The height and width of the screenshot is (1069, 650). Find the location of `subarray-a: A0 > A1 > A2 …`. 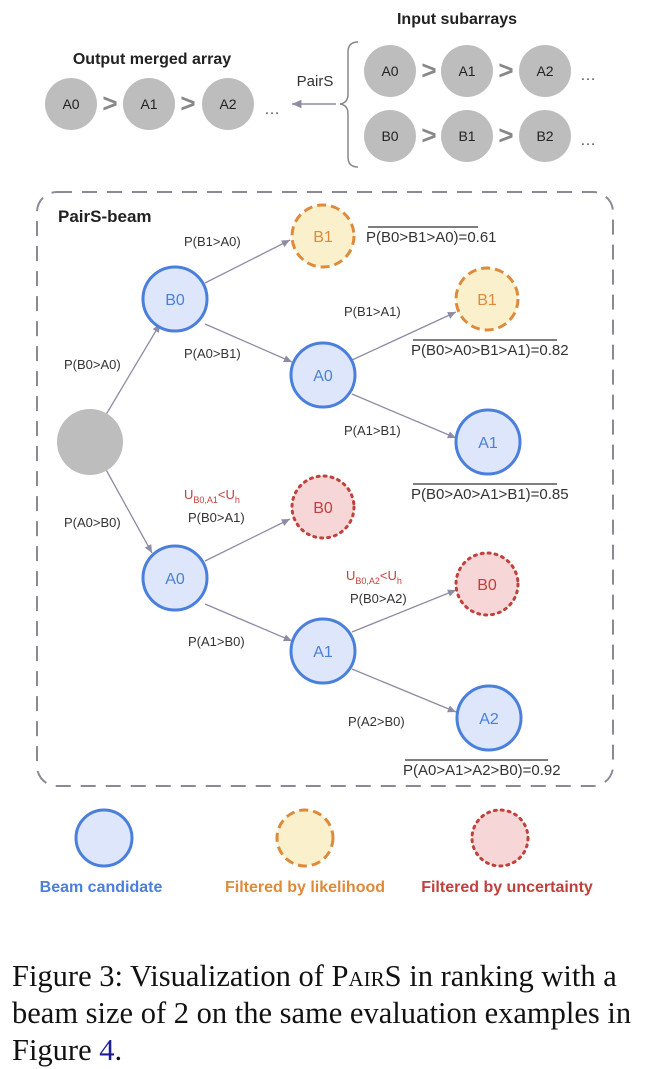

subarray-a: A0 > A1 > A2 … is located at coordinates (480, 71).